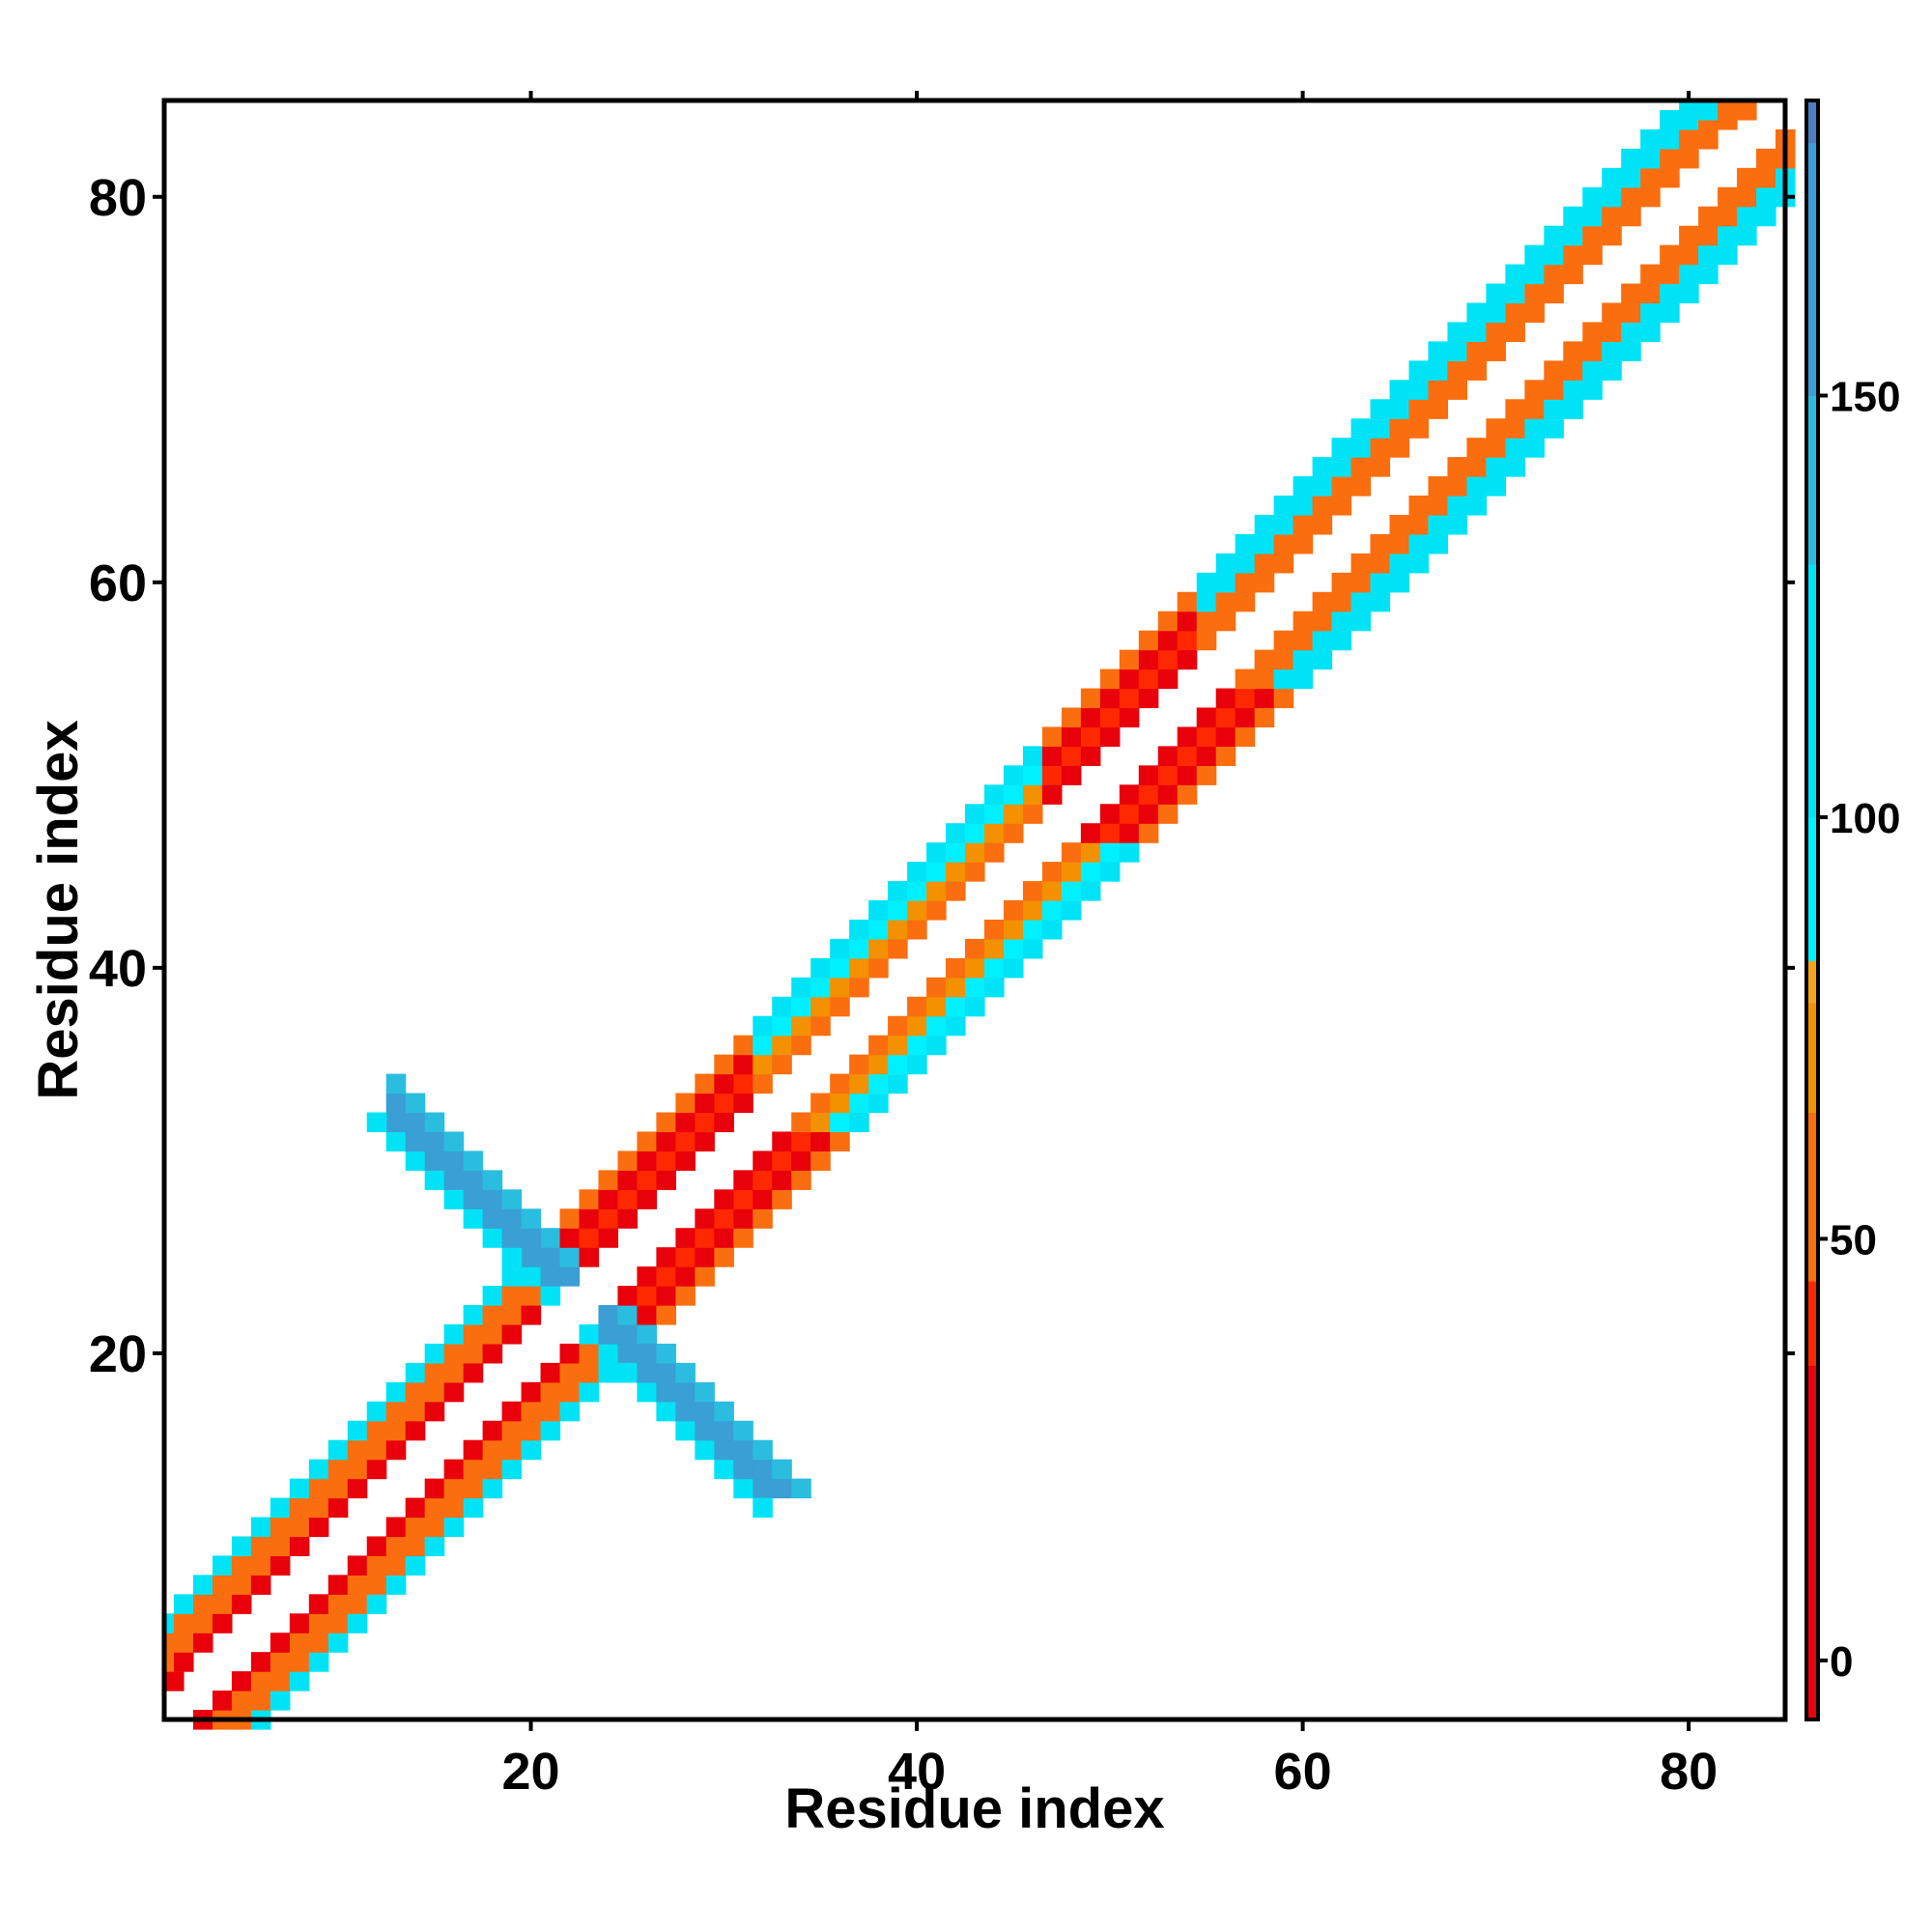 Image resolution: width=1932 pixels, height=1932 pixels. What do you see at coordinates (531, 1772) in the screenshot?
I see `x-tick-label: 20` at bounding box center [531, 1772].